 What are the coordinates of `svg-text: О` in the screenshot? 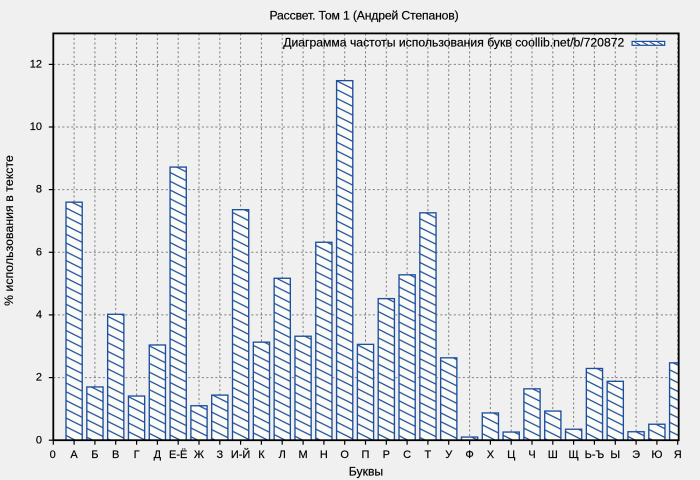 It's located at (344, 455).